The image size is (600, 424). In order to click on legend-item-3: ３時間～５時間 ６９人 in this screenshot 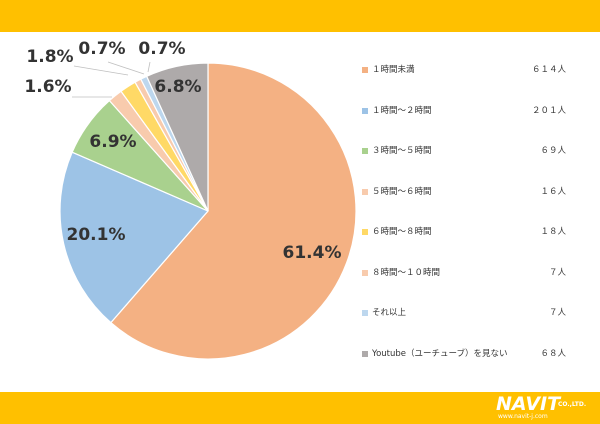, I will do `click(478, 152)`.